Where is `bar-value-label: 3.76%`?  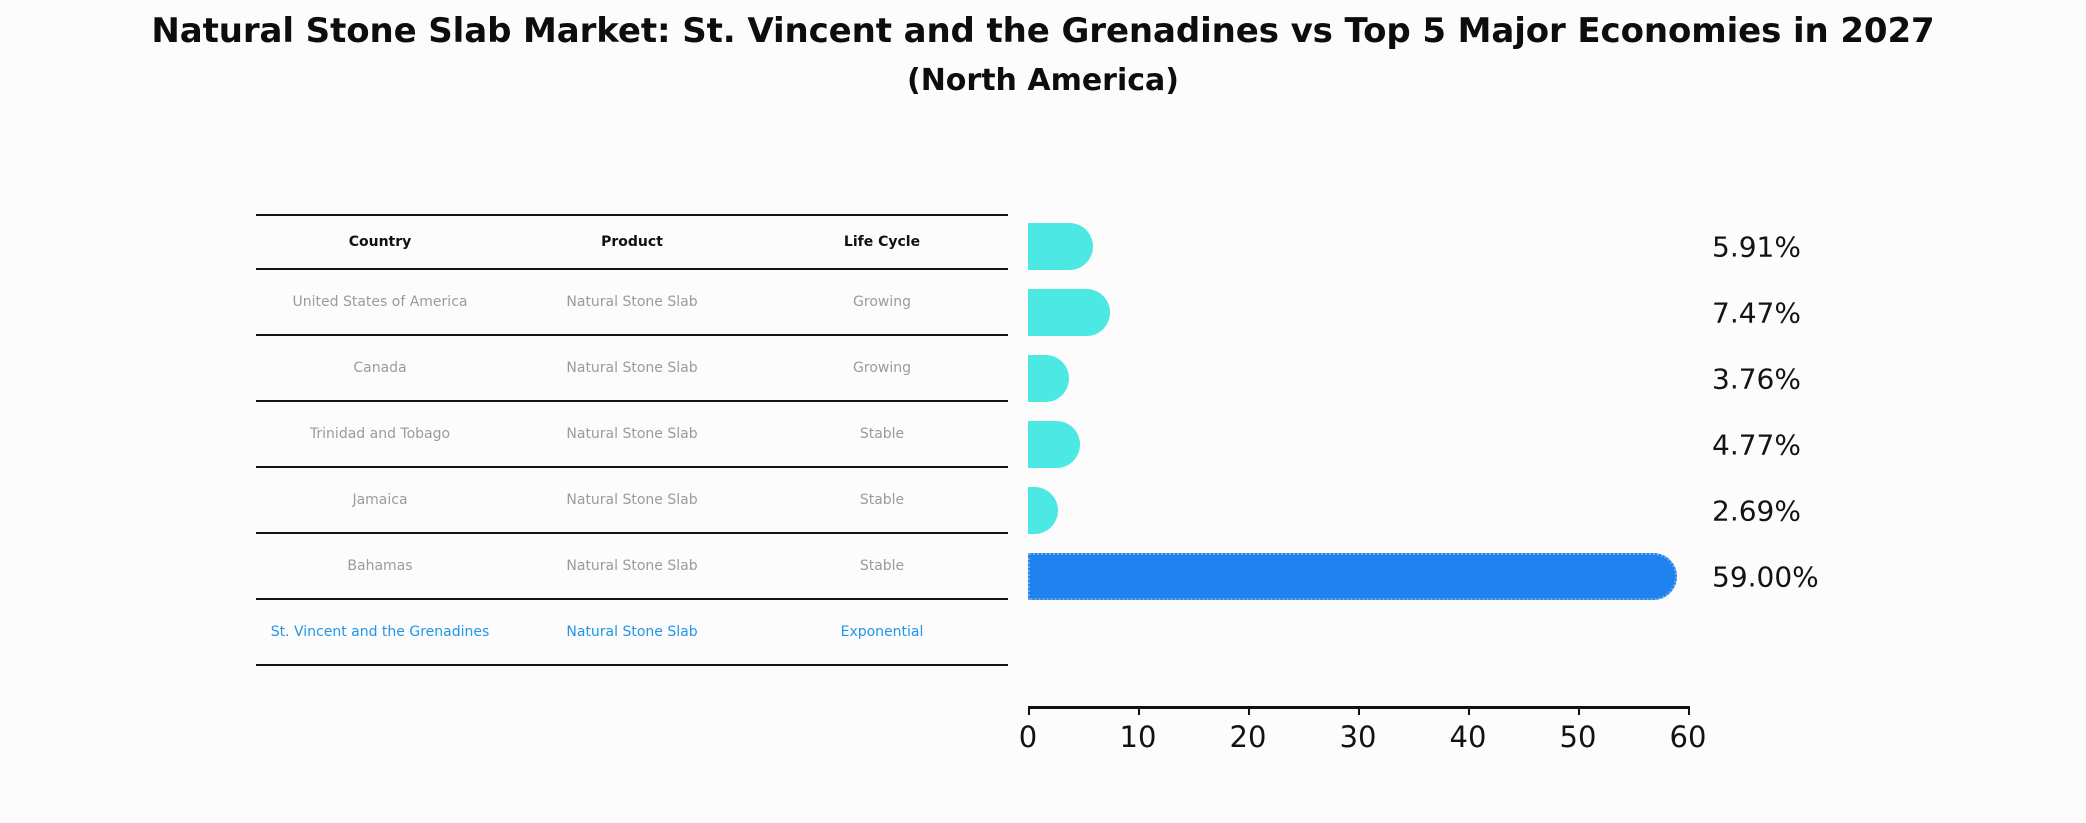
bar-value-label: 3.76% is located at coordinates (1756, 379).